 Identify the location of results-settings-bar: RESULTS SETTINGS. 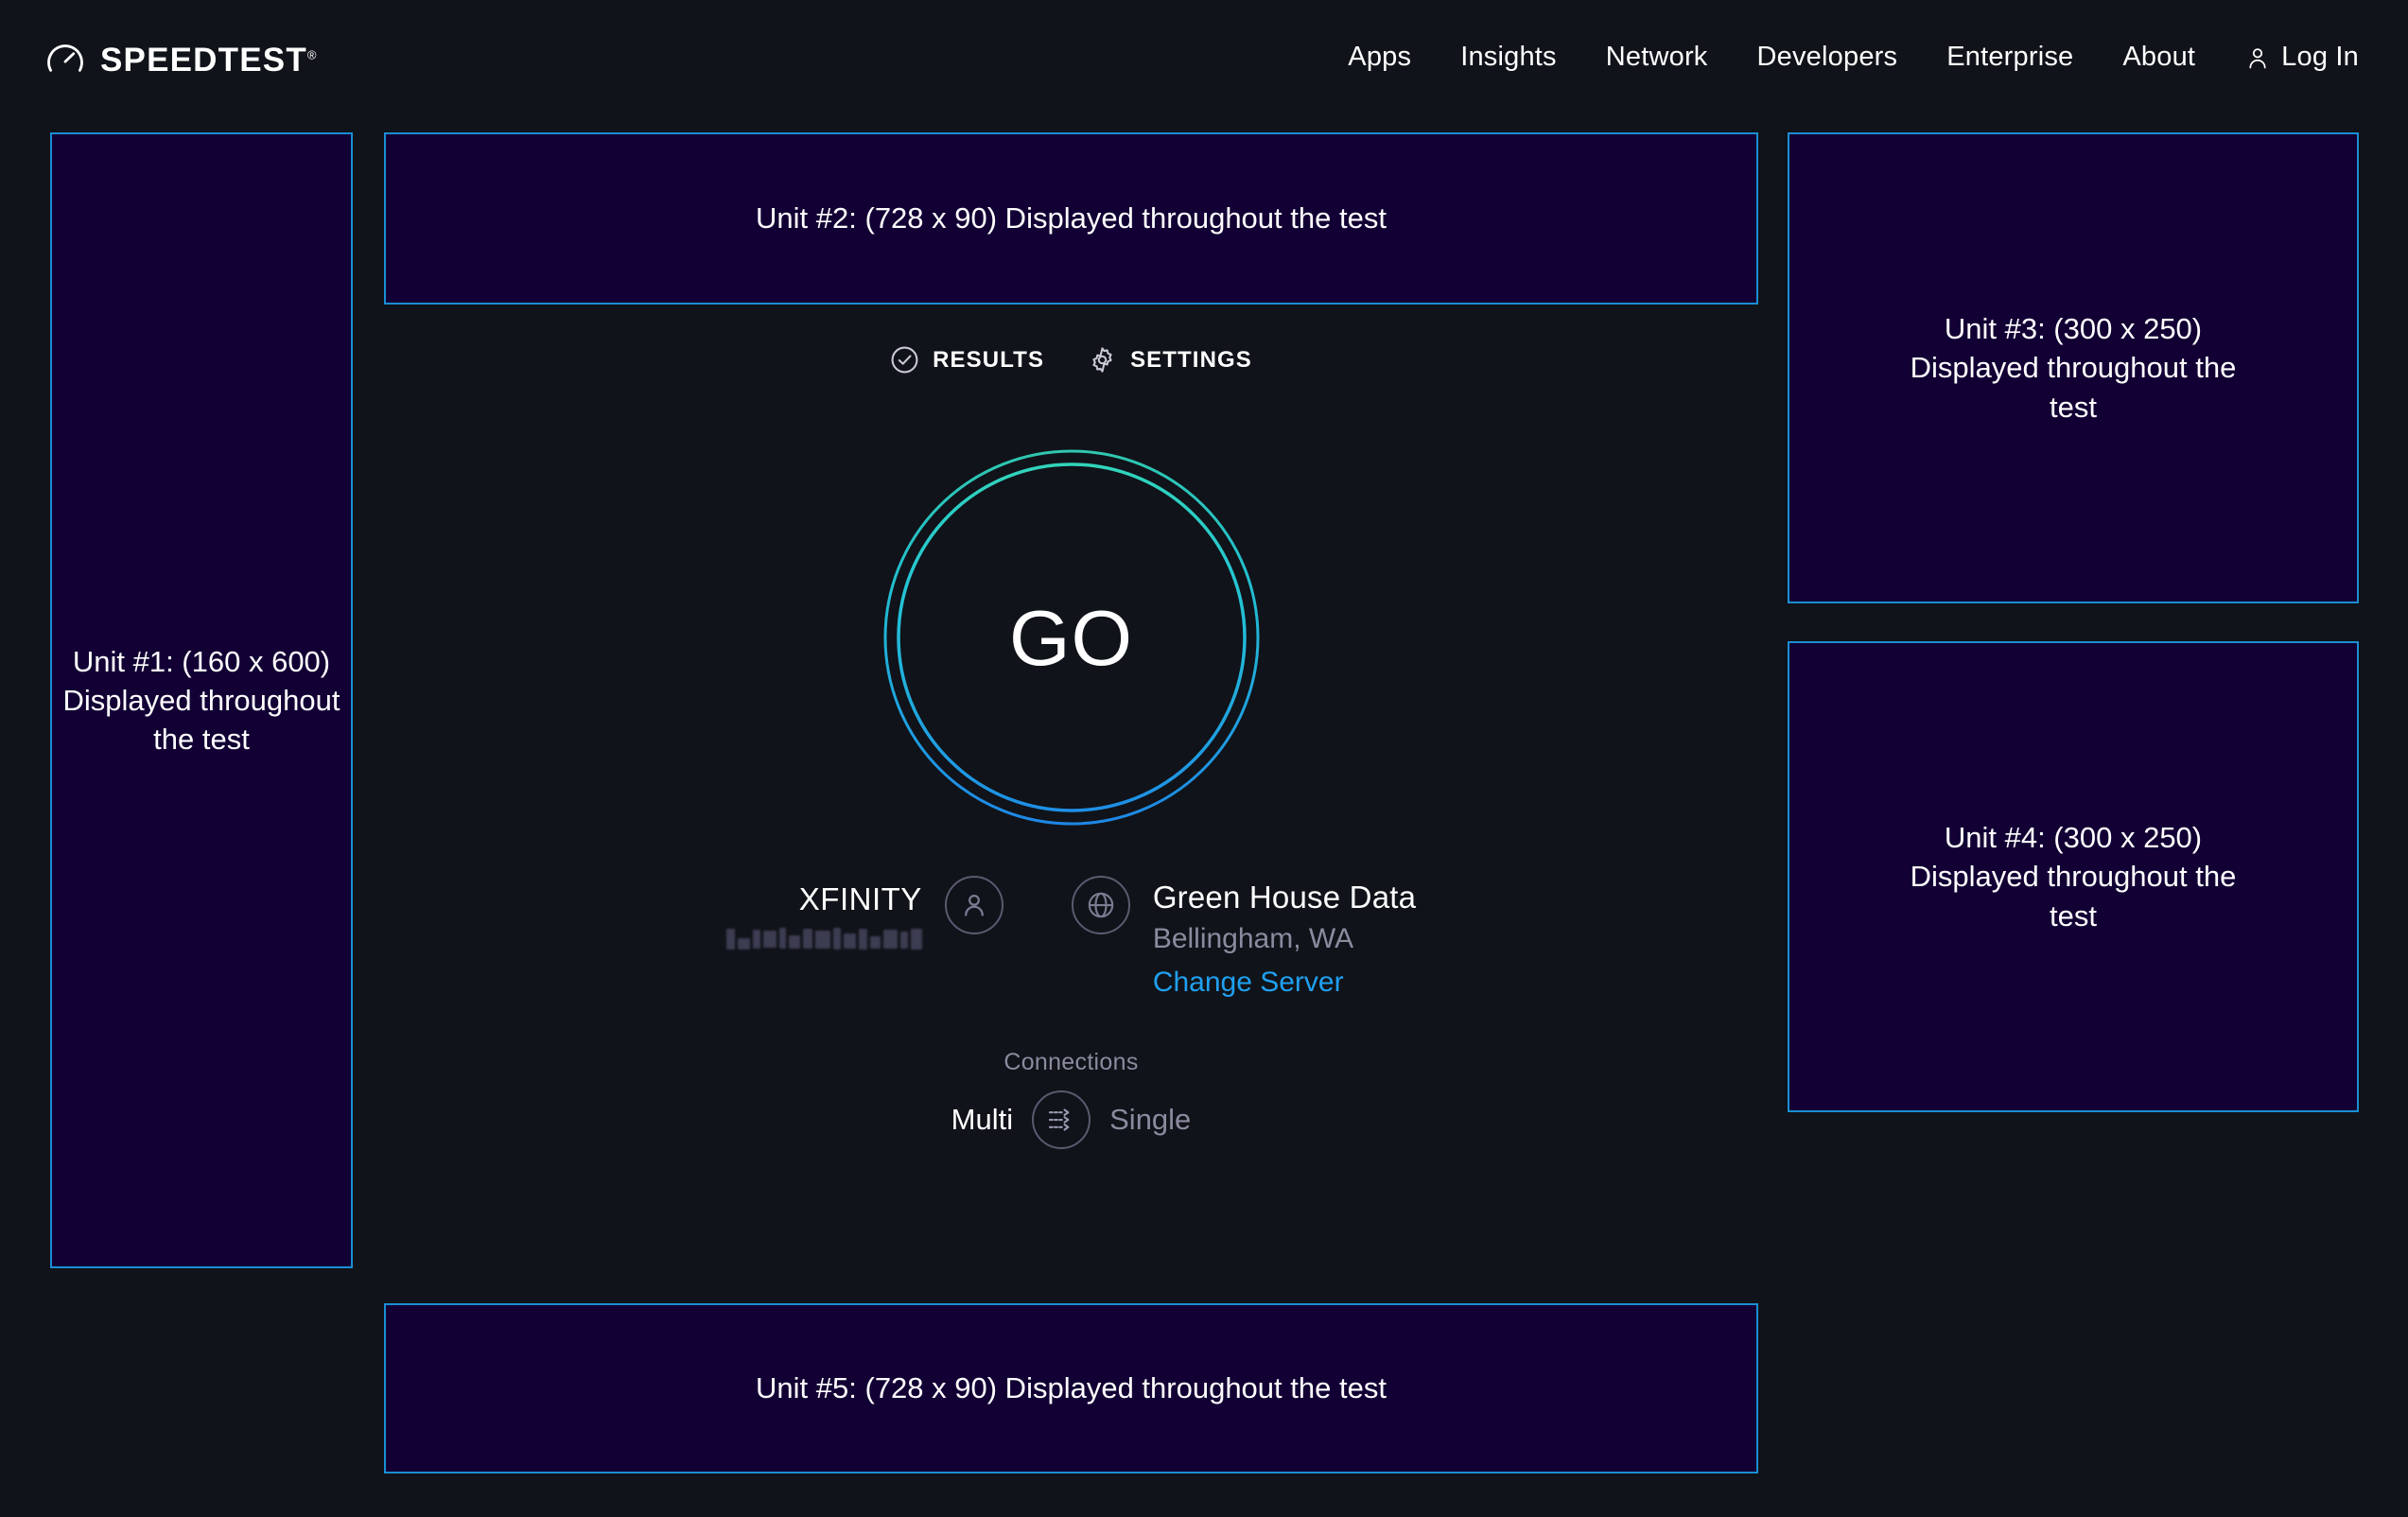
(1071, 360).